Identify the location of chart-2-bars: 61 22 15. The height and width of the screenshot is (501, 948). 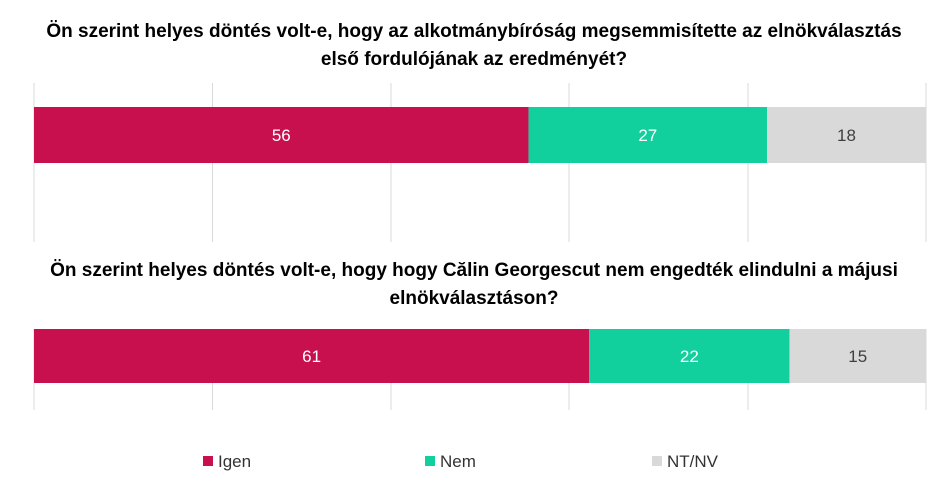
(480, 356).